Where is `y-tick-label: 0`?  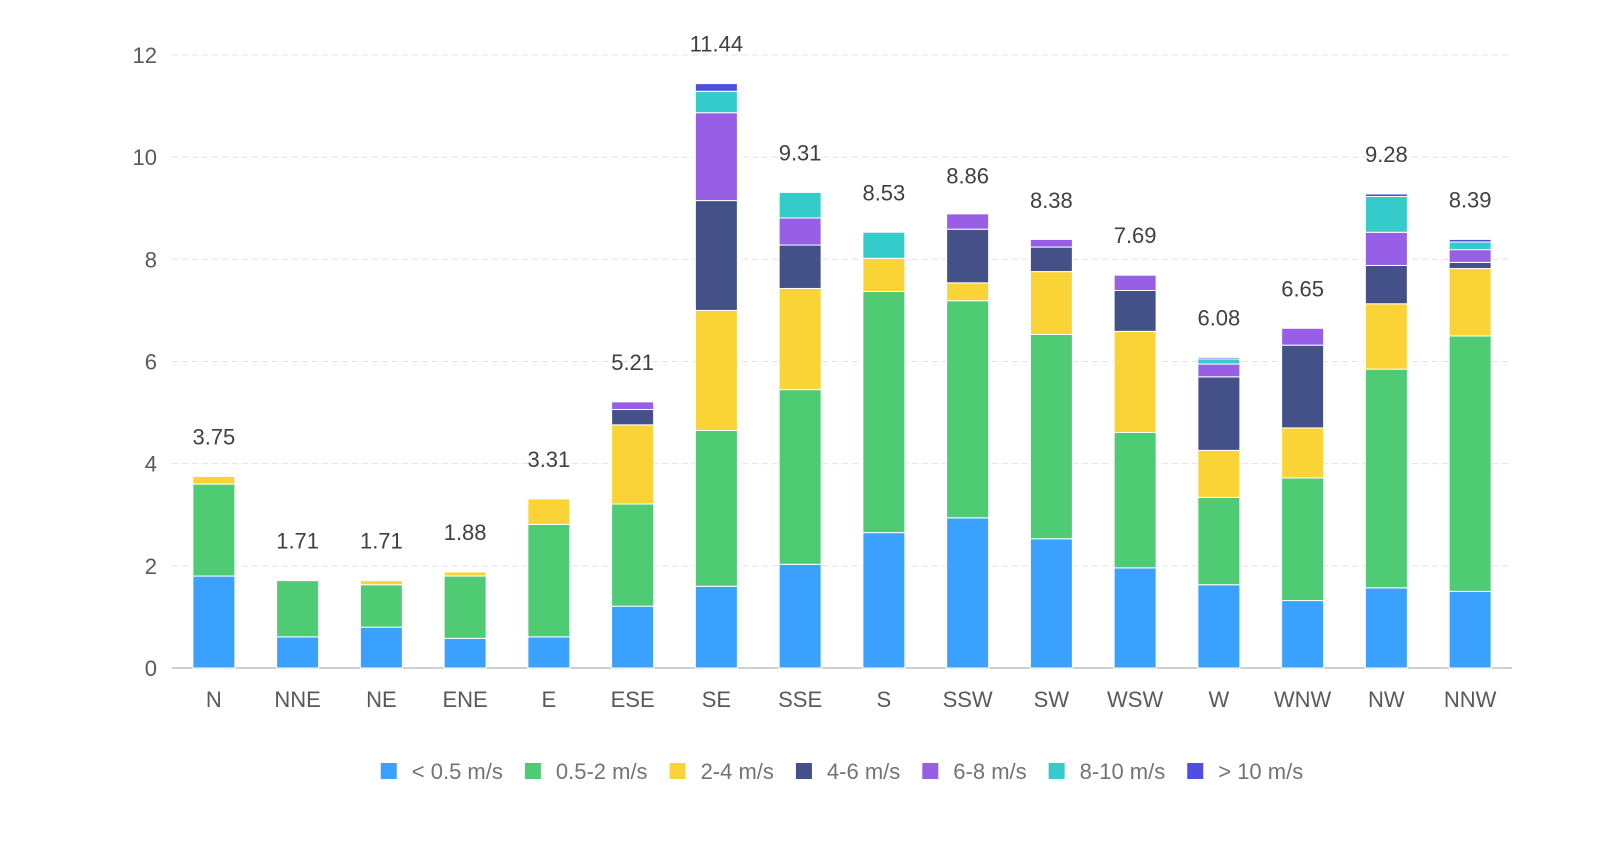
y-tick-label: 0 is located at coordinates (151, 668).